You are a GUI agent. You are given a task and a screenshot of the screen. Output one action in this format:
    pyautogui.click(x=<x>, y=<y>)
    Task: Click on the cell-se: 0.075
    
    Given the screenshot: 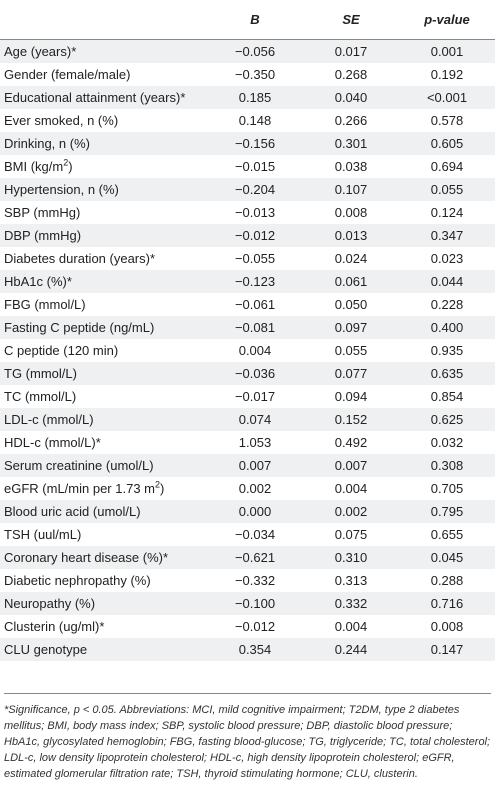 What is the action you would take?
    pyautogui.click(x=351, y=534)
    